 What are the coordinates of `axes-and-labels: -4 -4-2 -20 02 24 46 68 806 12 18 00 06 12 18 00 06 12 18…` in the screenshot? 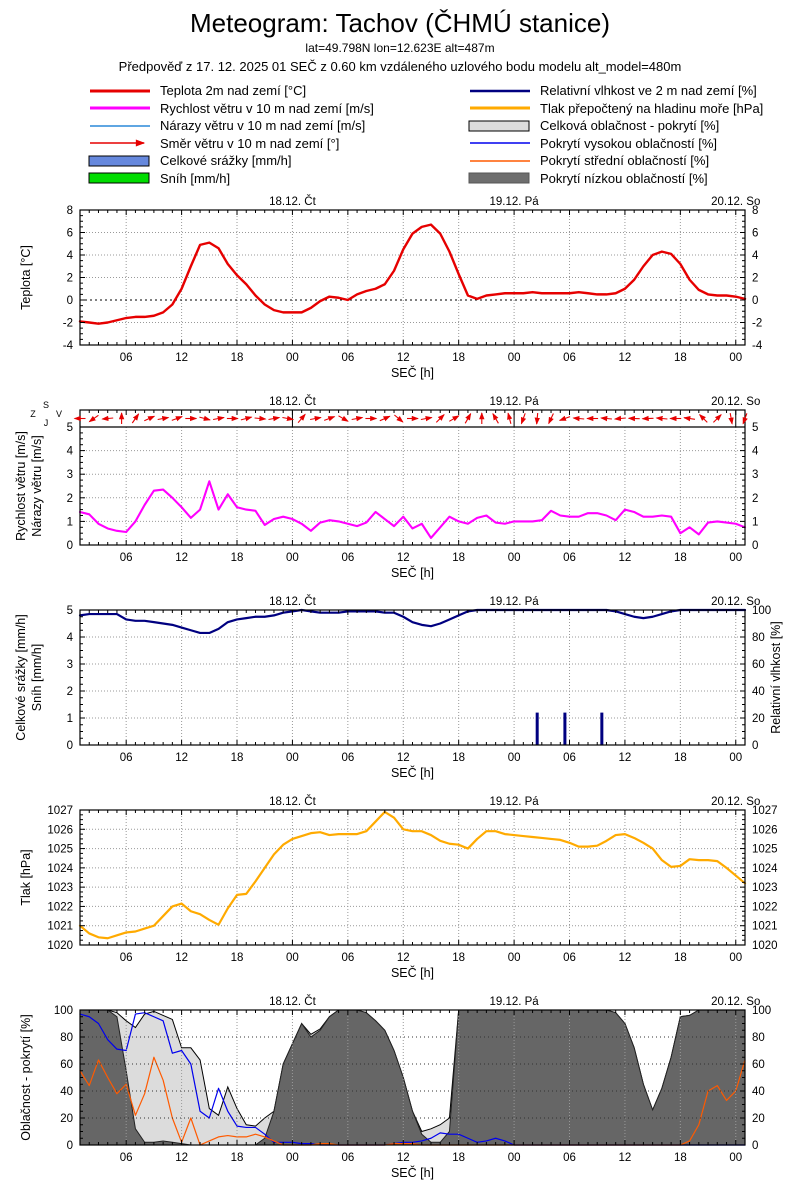 It's located at (391, 287).